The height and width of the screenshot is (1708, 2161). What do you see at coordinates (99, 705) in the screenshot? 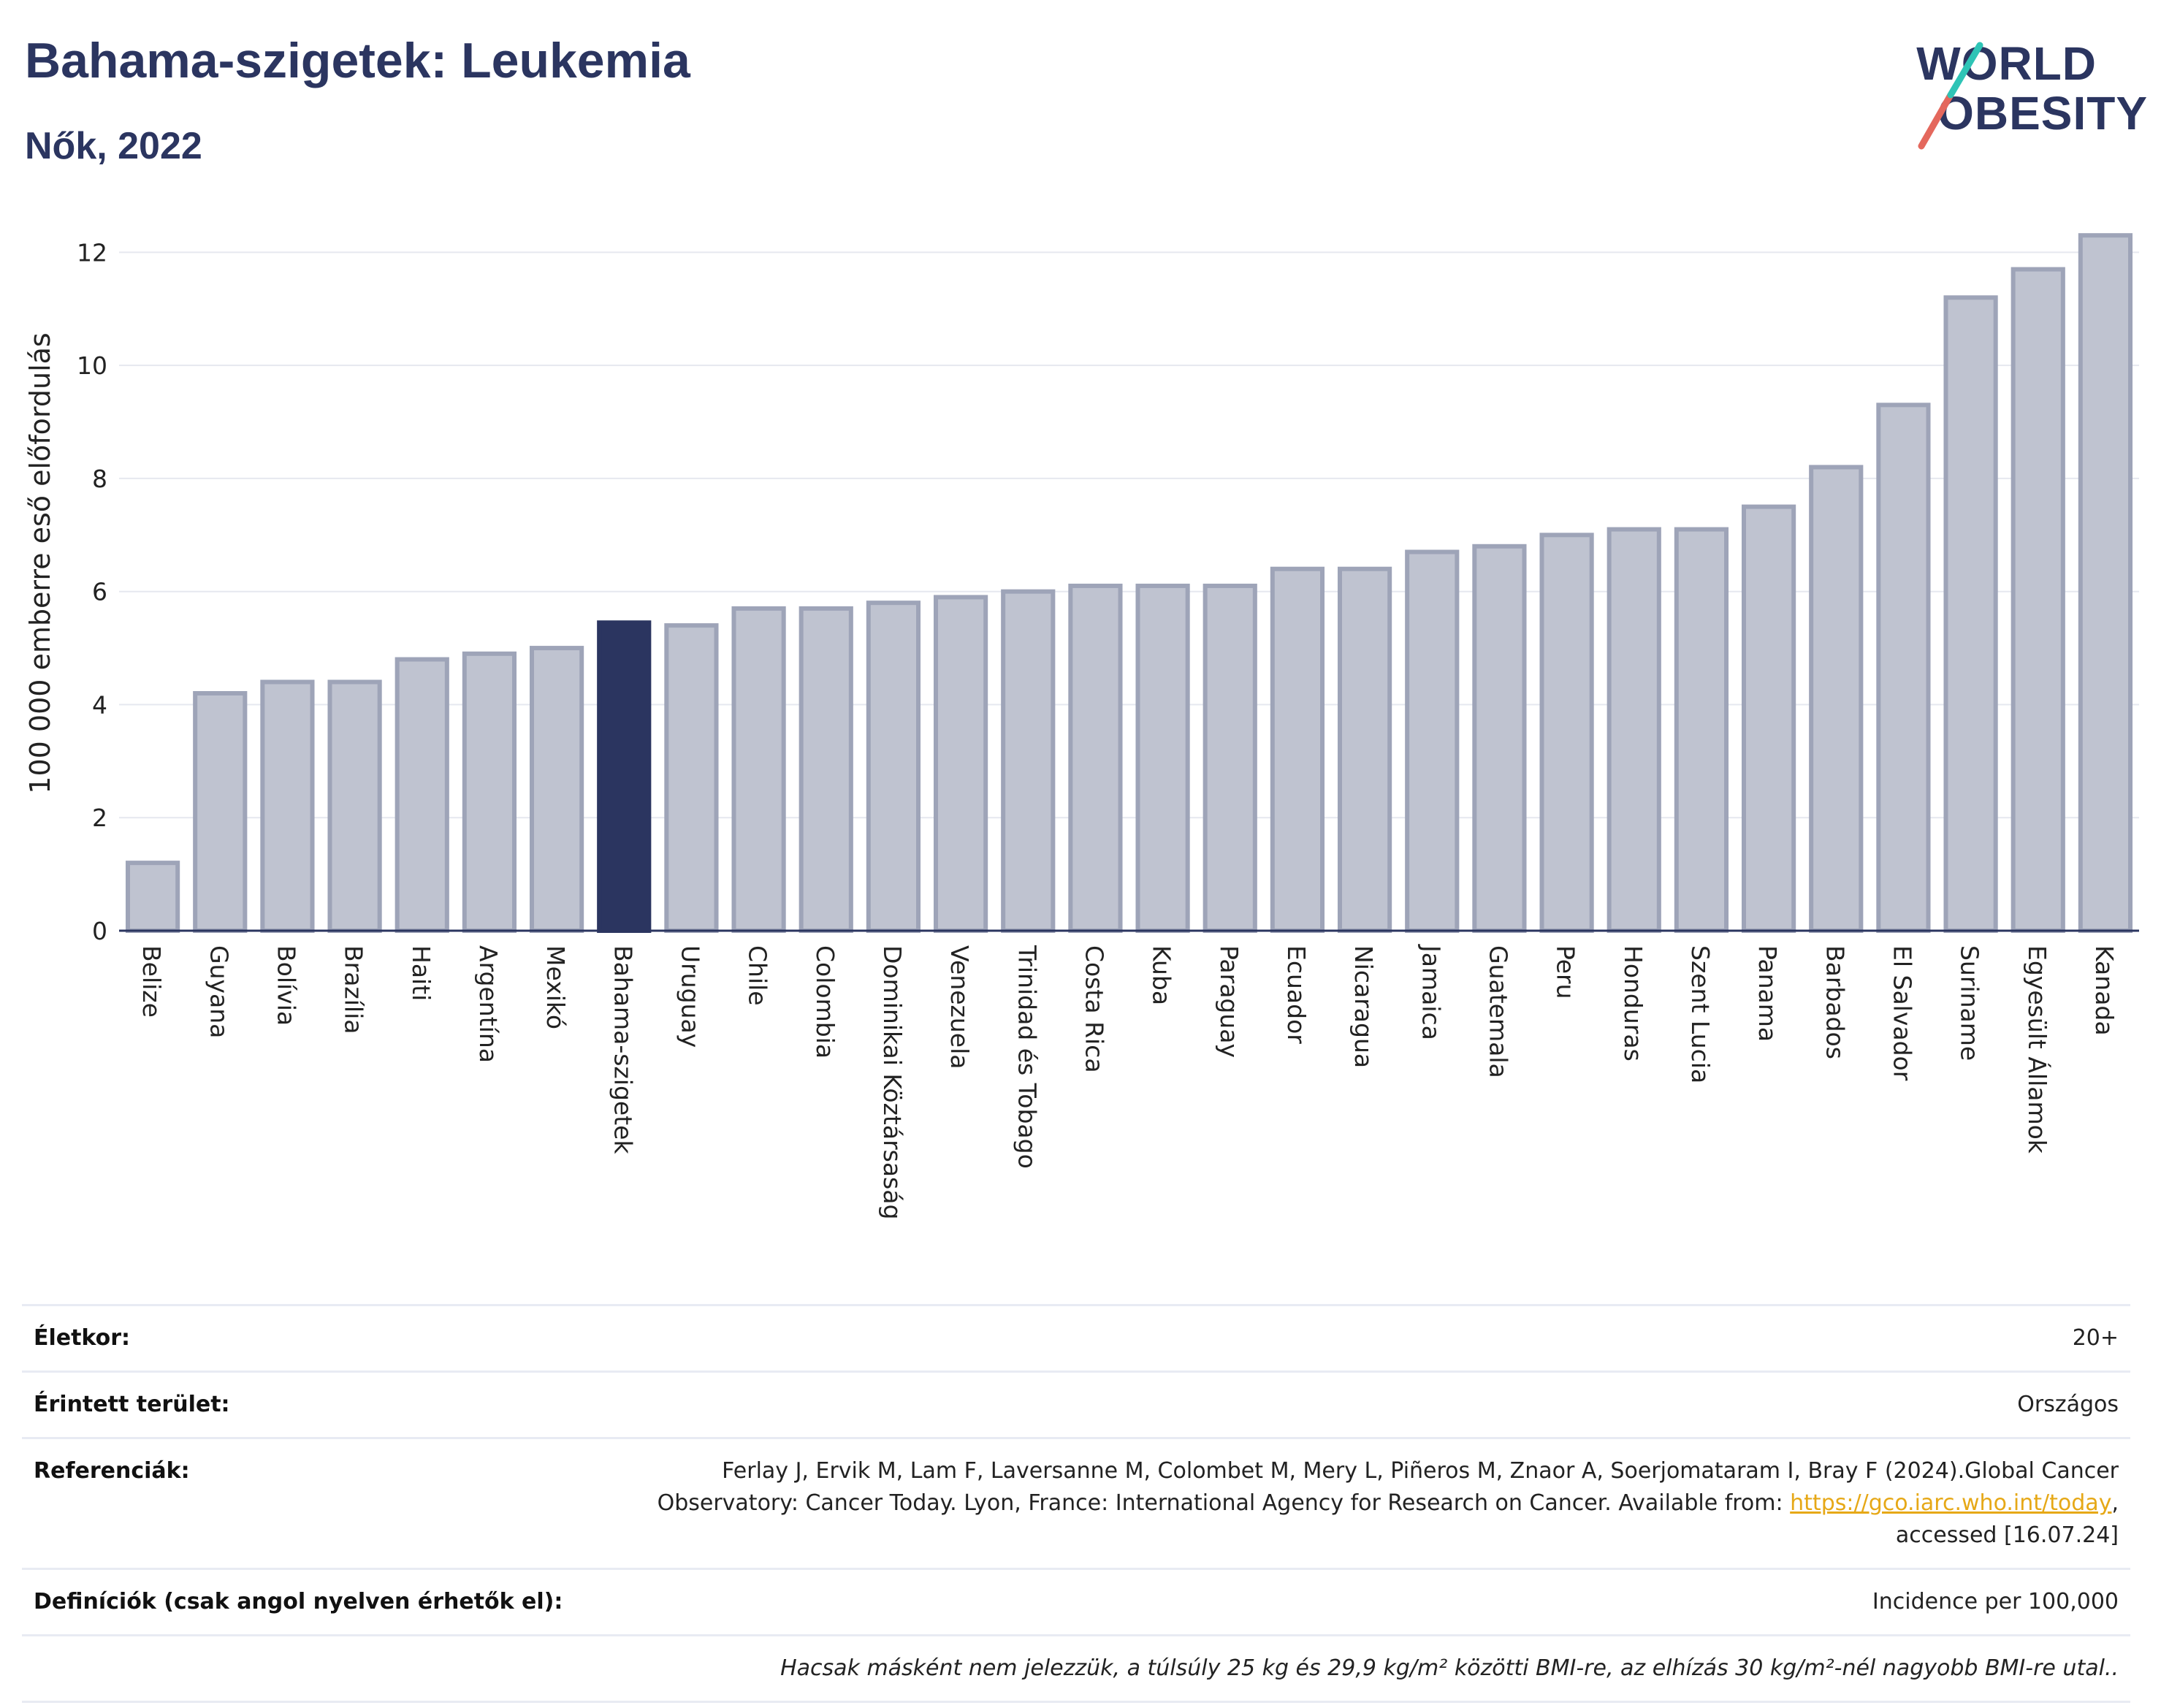
I see `y-tick-label: 4` at bounding box center [99, 705].